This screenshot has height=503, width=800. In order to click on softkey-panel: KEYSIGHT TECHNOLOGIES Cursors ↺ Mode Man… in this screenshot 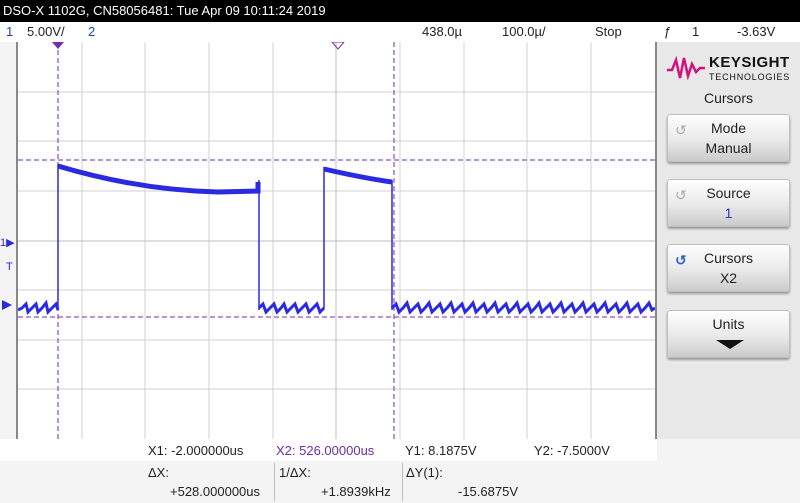, I will do `click(728, 240)`.